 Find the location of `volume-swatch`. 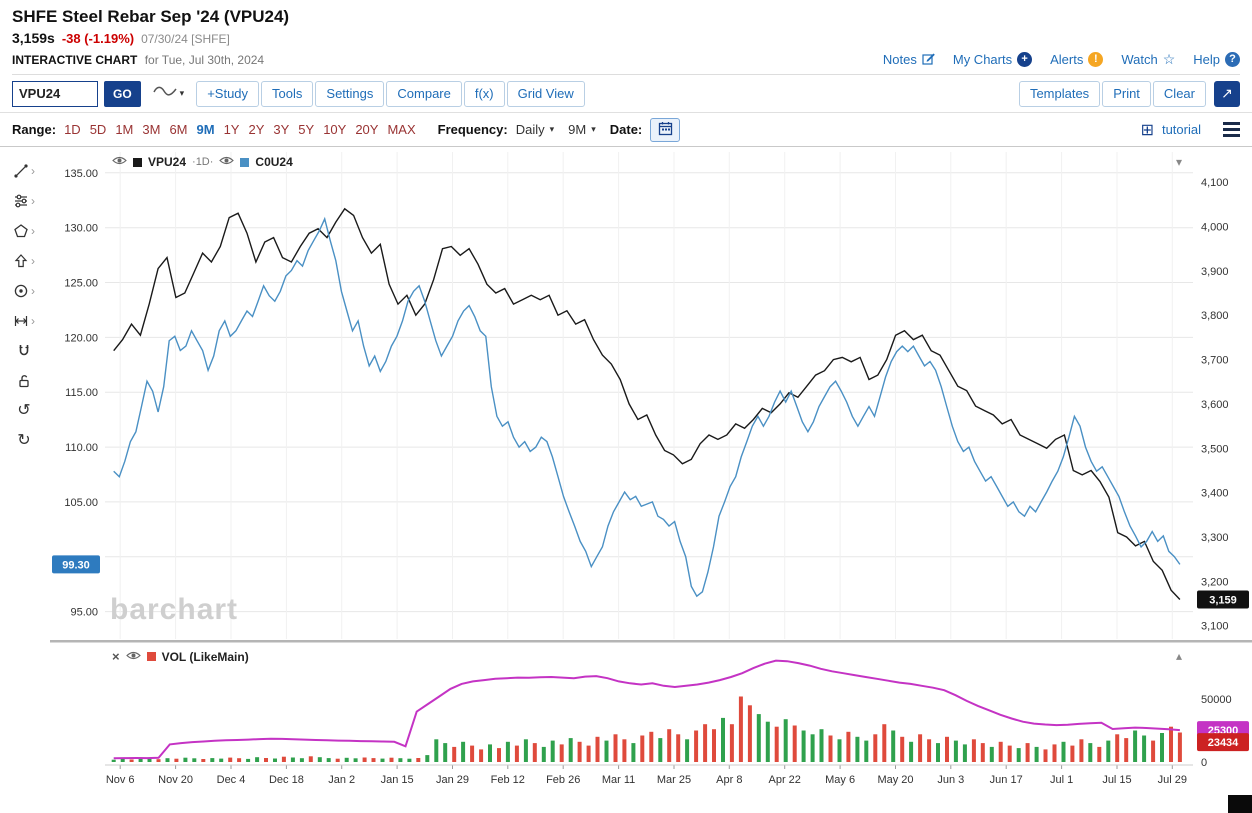

volume-swatch is located at coordinates (151, 656).